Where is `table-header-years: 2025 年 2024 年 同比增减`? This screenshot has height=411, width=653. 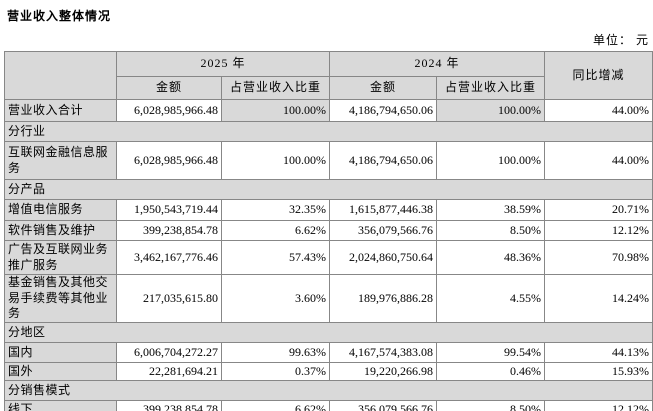
table-header-years: 2025 年 2024 年 同比增减 is located at coordinates (328, 75).